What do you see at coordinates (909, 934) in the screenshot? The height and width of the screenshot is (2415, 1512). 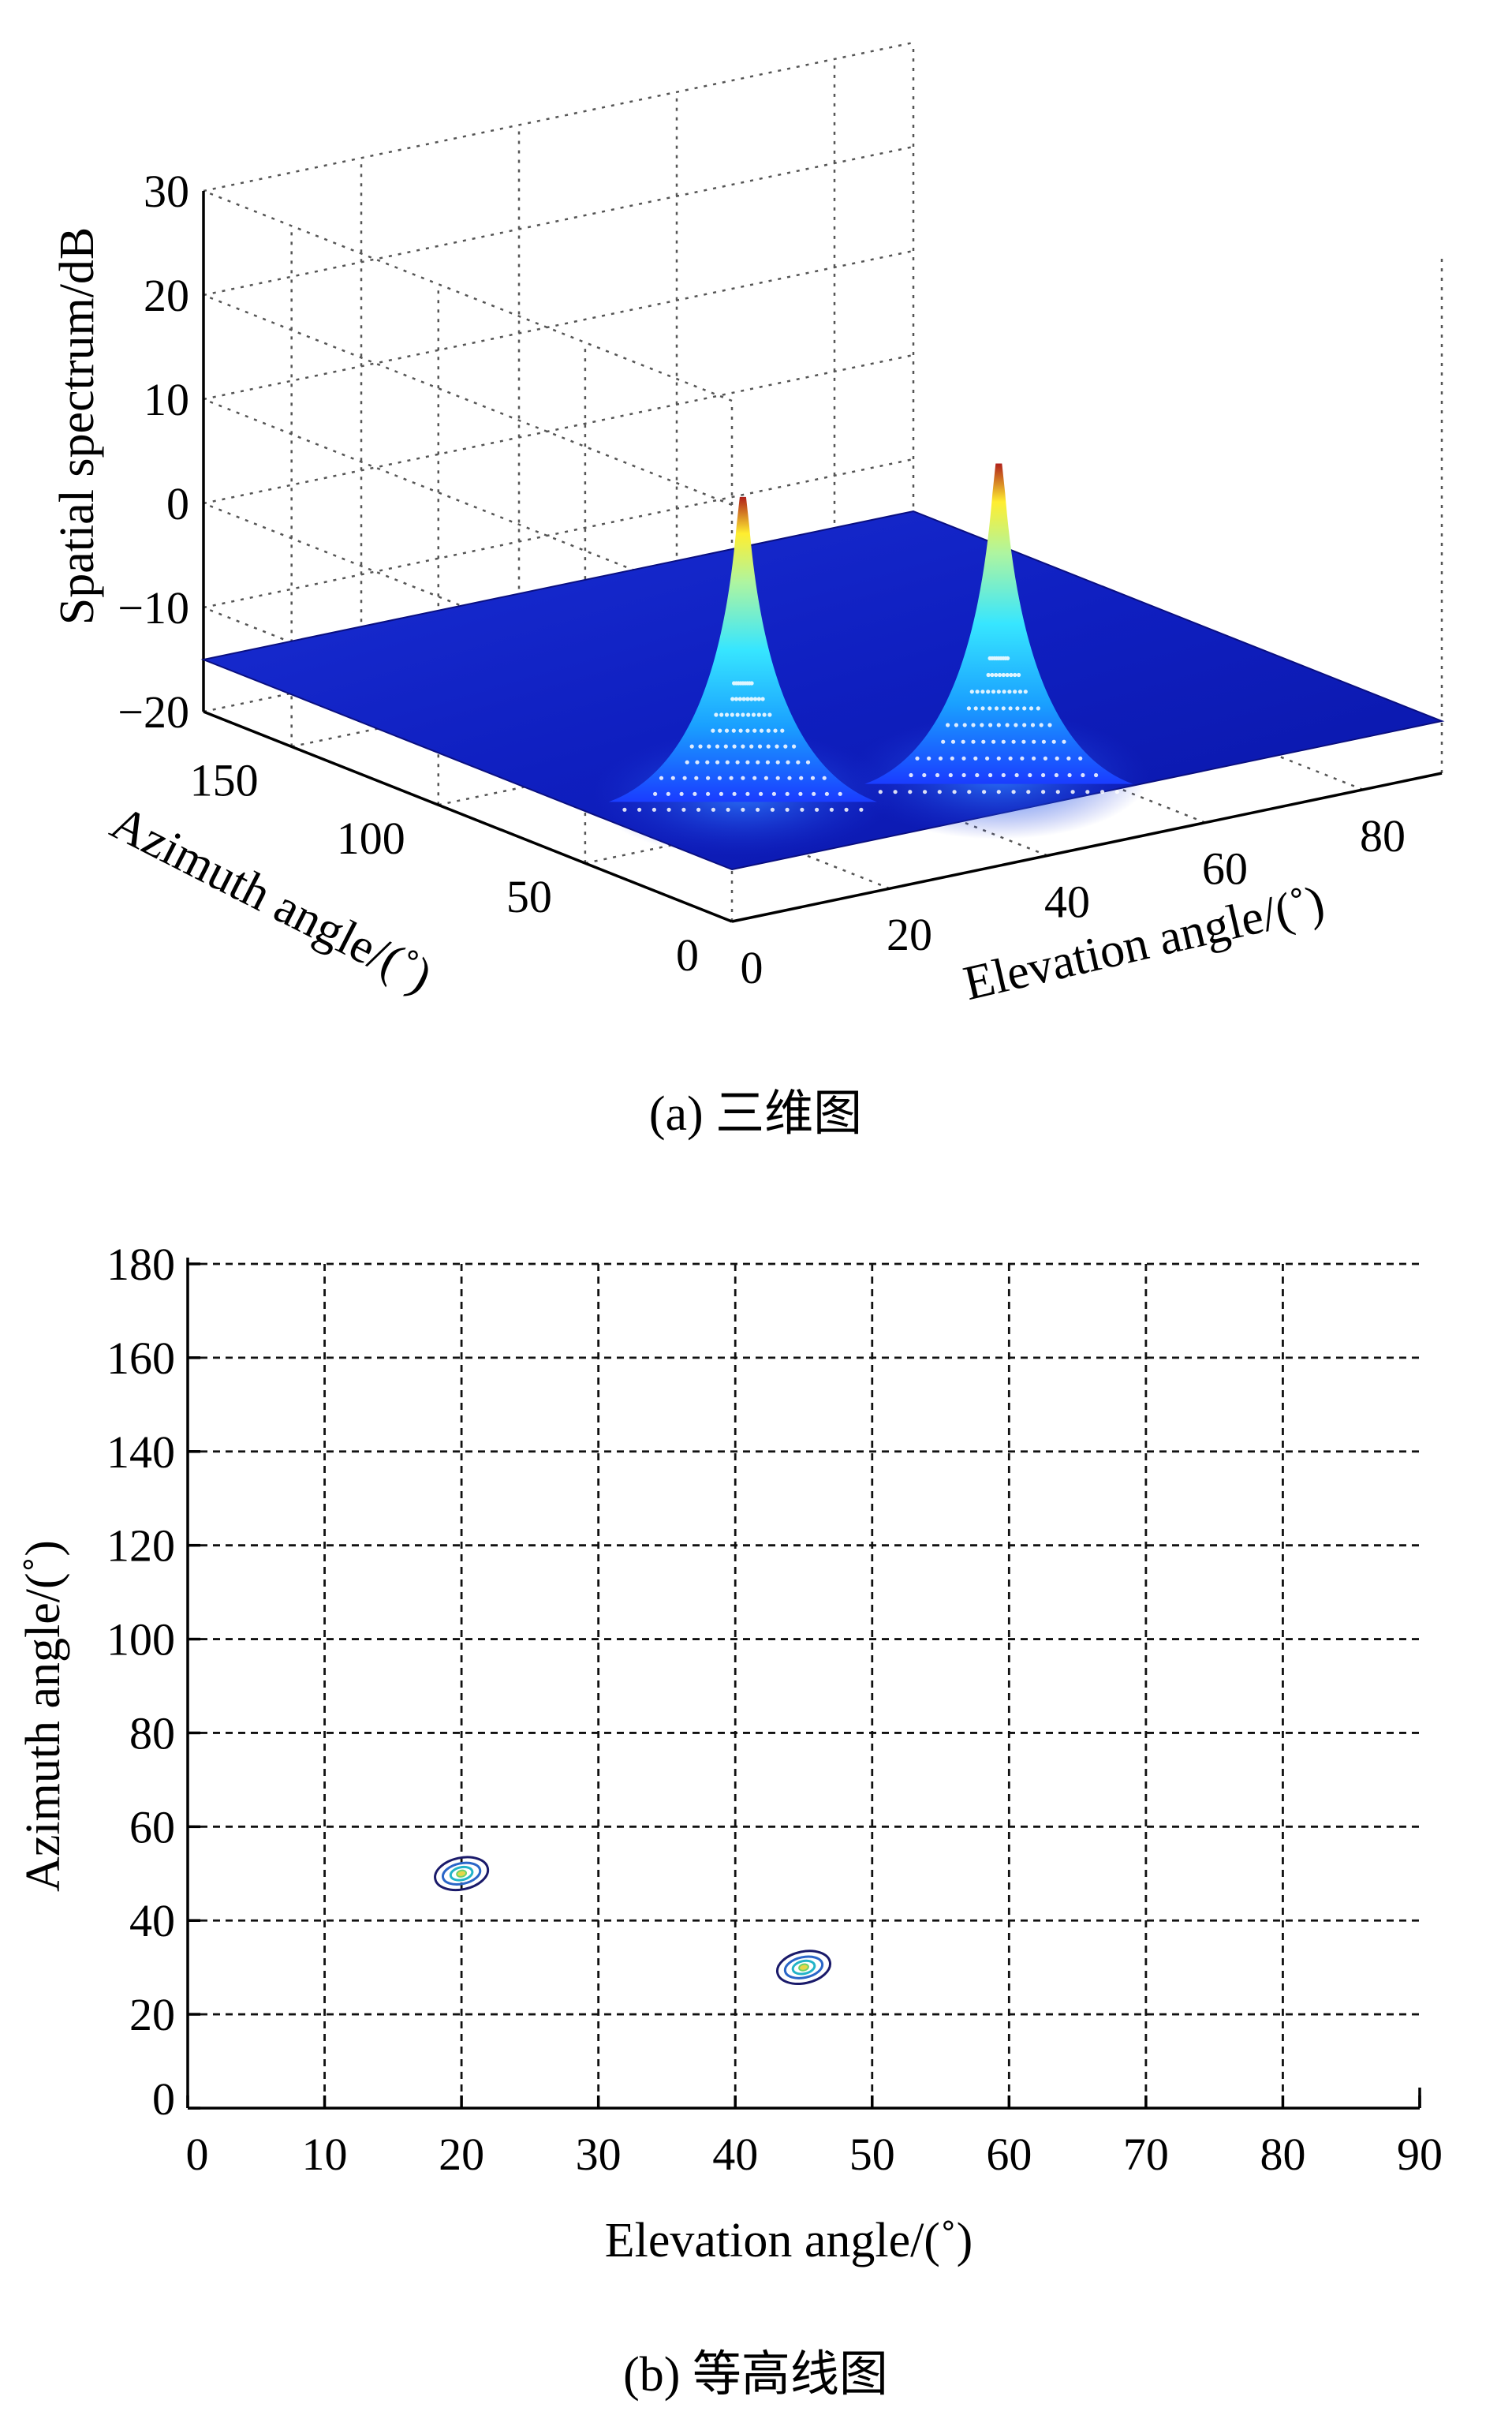 I see `elevation-tick-label-3d: 20` at bounding box center [909, 934].